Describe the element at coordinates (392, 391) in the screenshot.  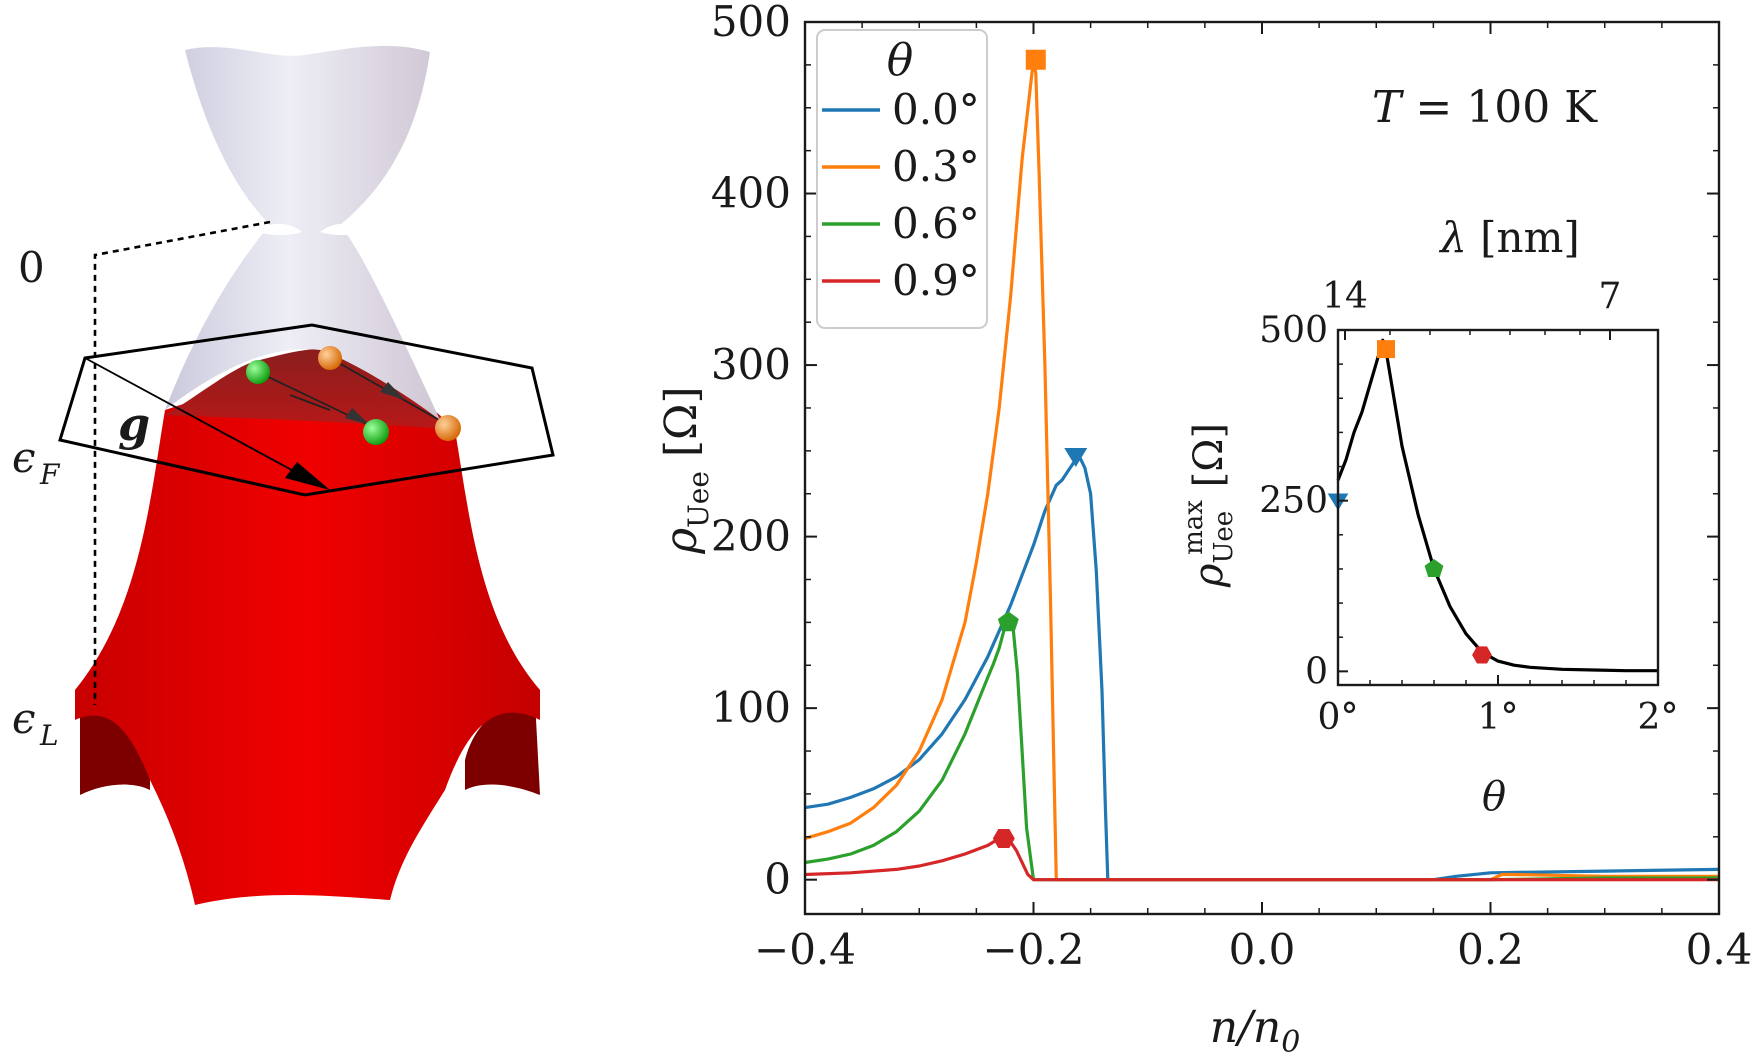
I see `scatter-arrowhead-2-icon` at that location.